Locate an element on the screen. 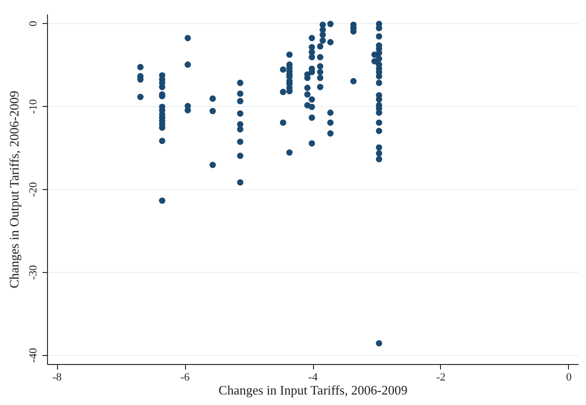 The height and width of the screenshot is (405, 586). x-tick-label: 0 is located at coordinates (569, 378).